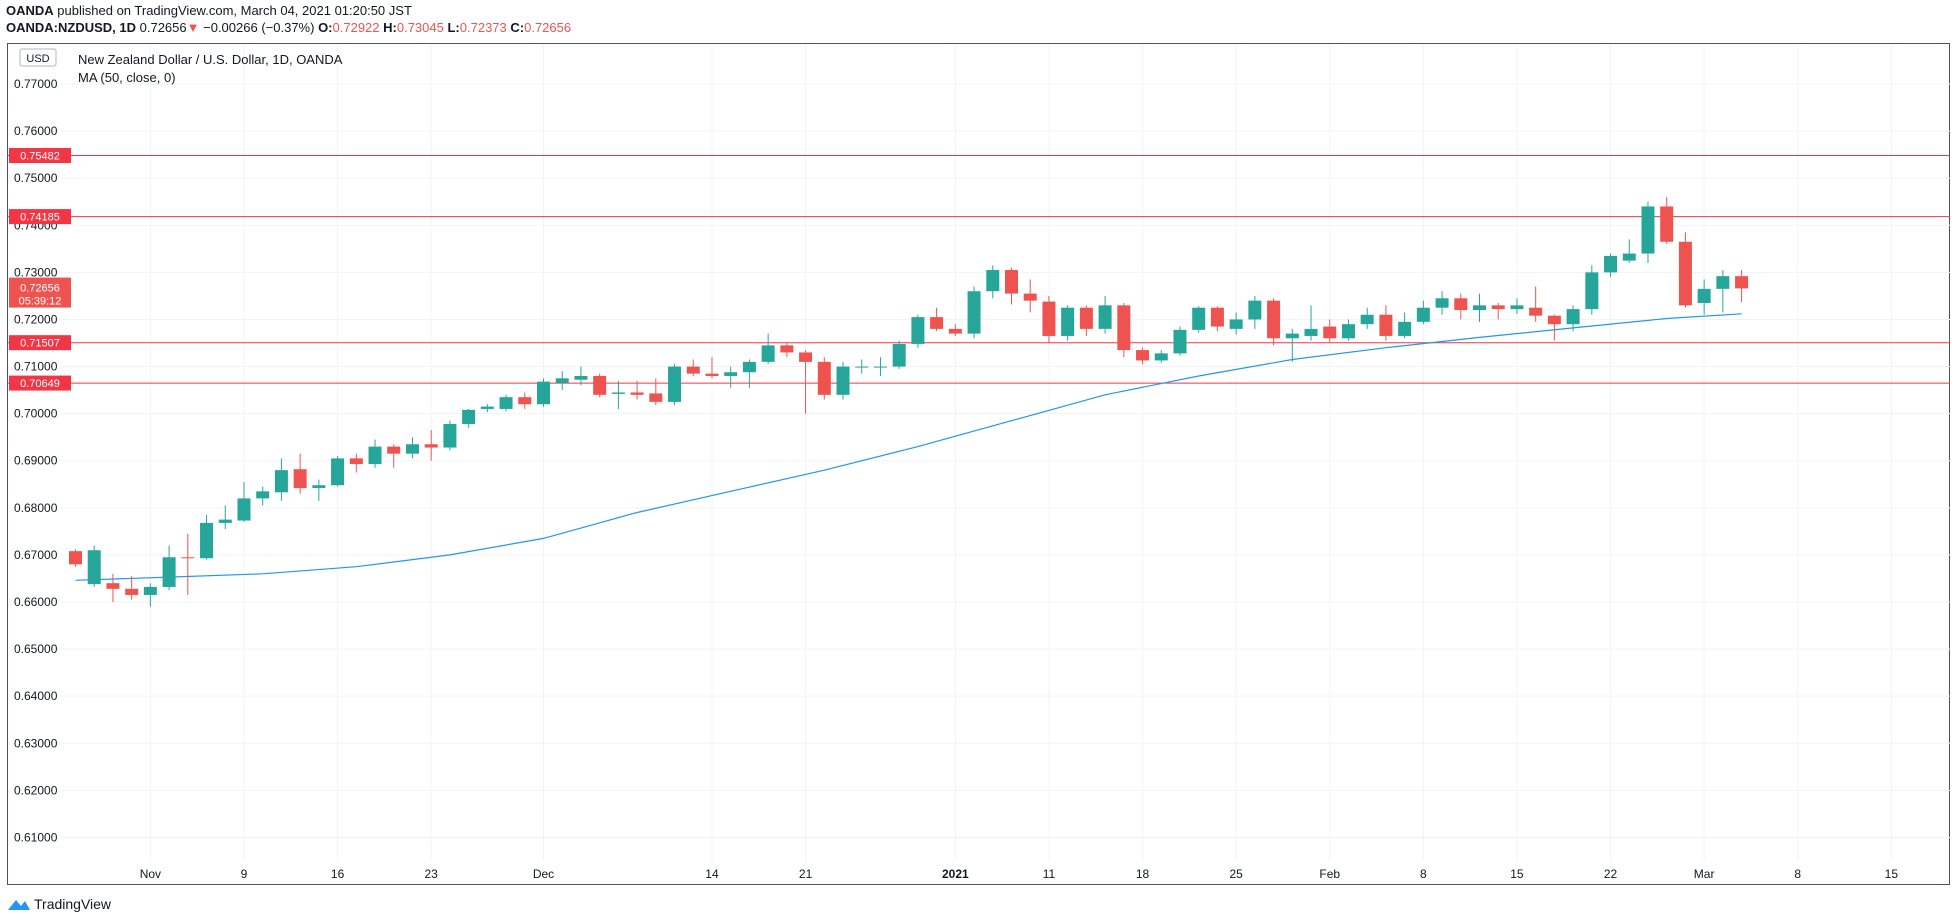  Describe the element at coordinates (40, 289) in the screenshot. I see `last-price-label: 0.72656` at that location.